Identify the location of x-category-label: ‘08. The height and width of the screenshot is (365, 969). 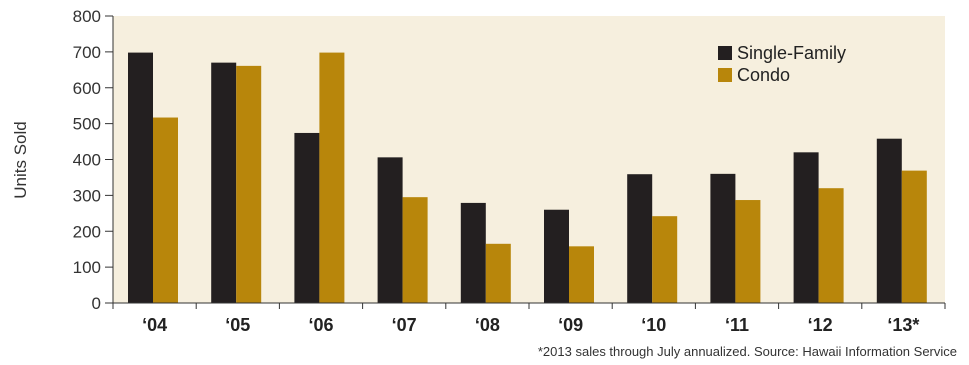
(487, 325).